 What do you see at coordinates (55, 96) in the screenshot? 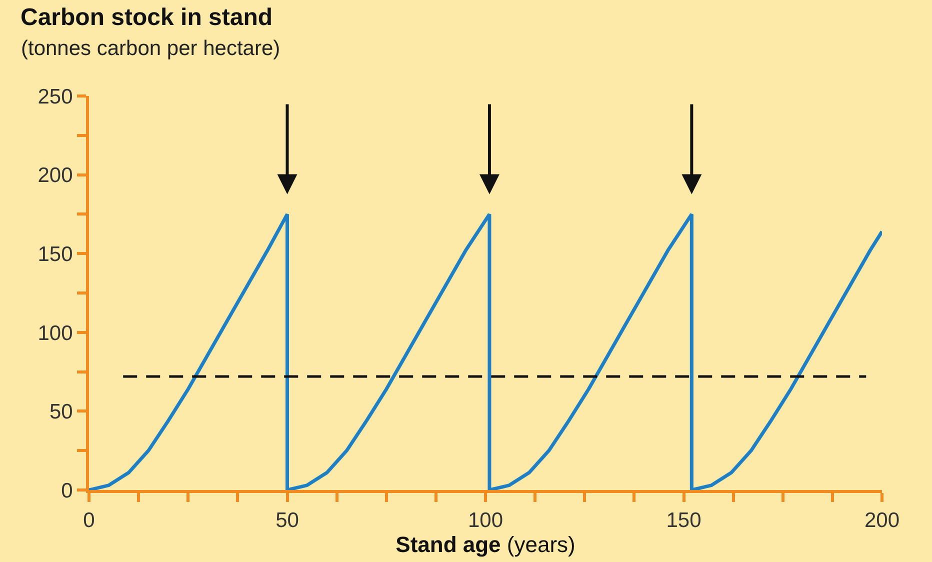
I see `y-tick-label: 250` at bounding box center [55, 96].